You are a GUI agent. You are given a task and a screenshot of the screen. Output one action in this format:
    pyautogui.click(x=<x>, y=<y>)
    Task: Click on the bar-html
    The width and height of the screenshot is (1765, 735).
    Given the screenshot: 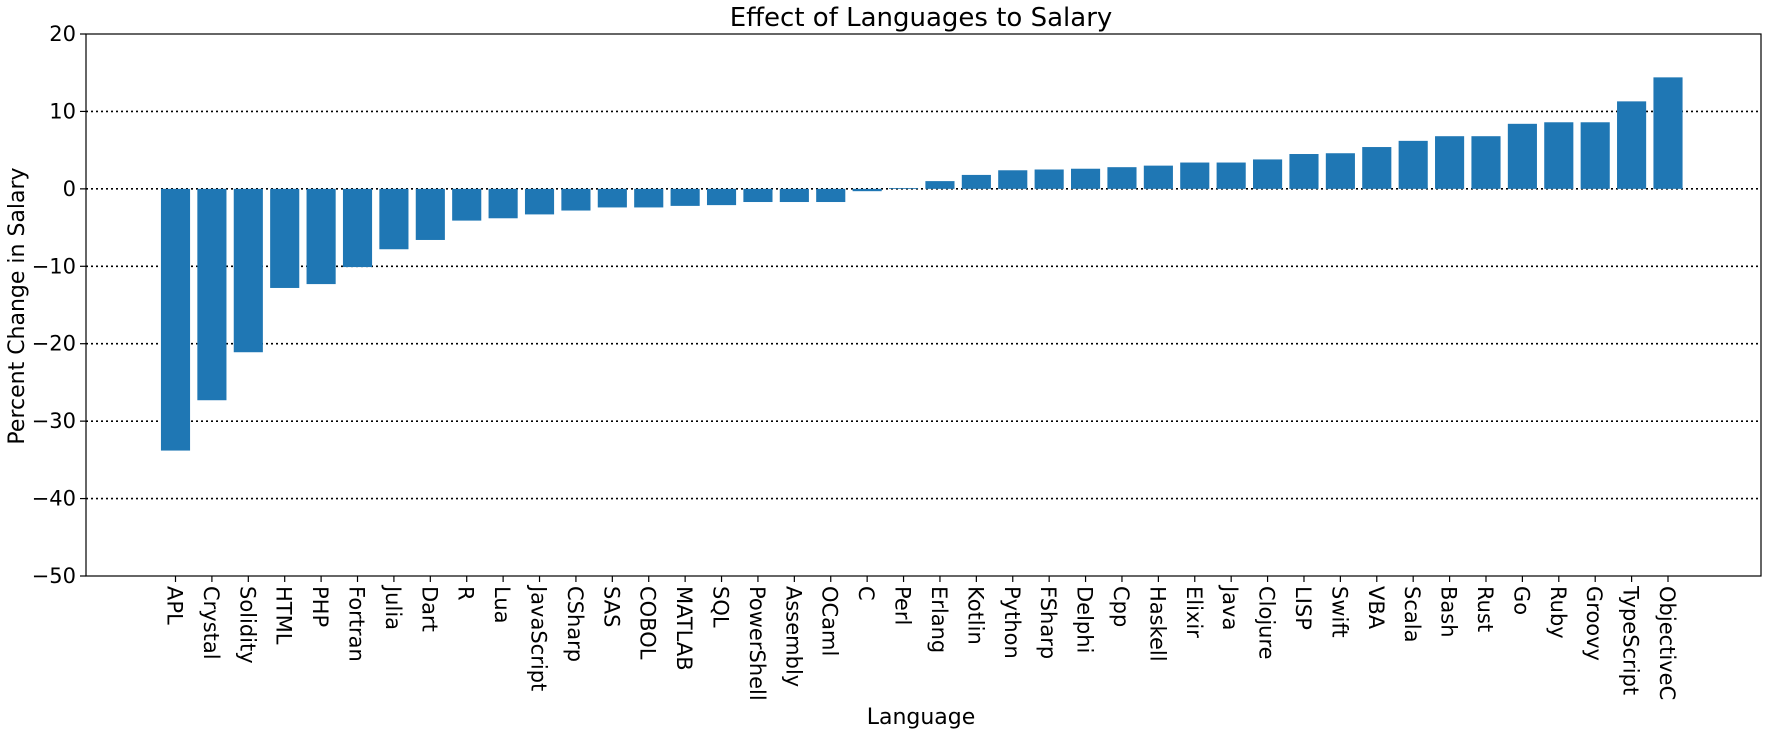 What is the action you would take?
    pyautogui.click(x=285, y=238)
    